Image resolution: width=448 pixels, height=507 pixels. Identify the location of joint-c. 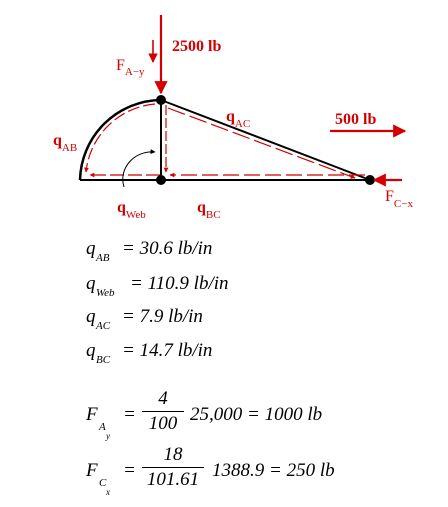
(370, 180).